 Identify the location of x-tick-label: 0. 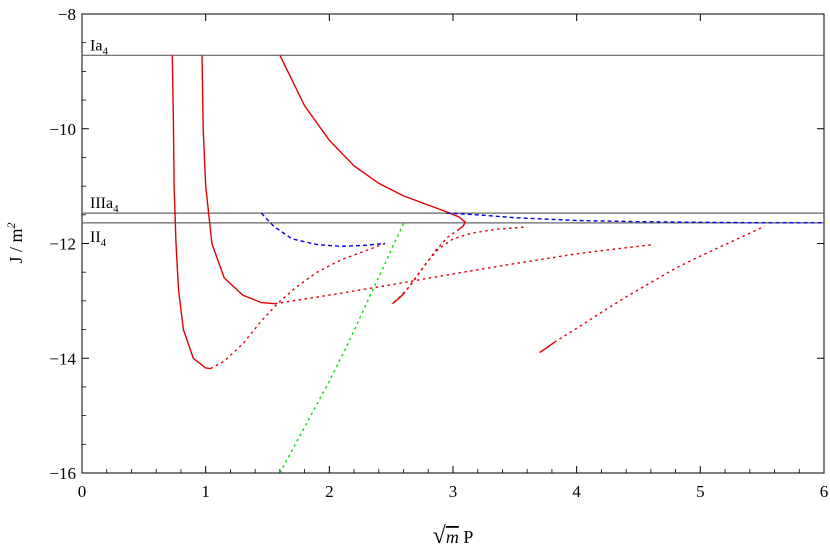
(82, 491).